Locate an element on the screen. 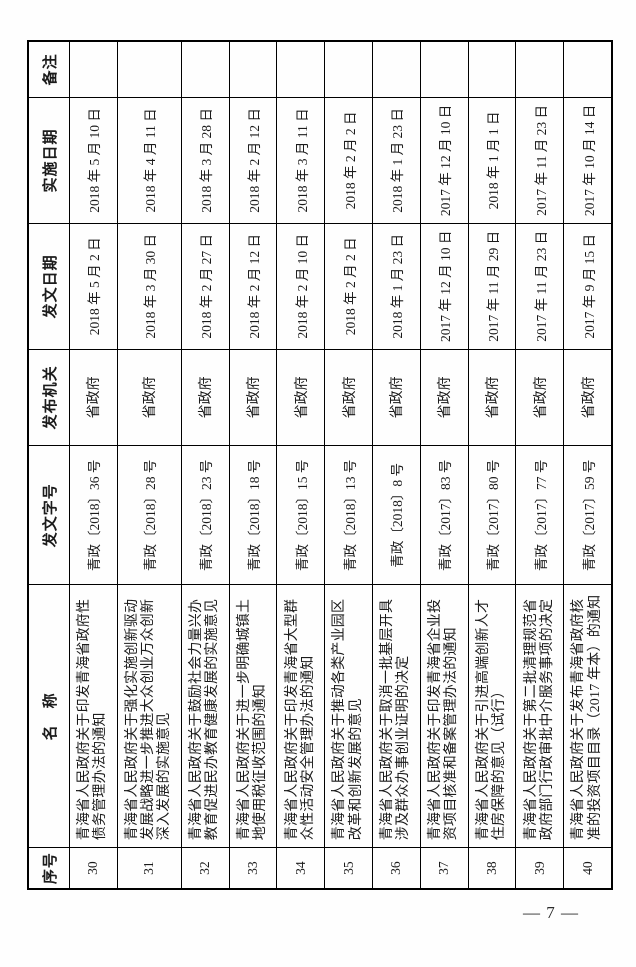 Image resolution: width=636 pixels, height=967 pixels. cell-name: 青海省人民政府关于取消一批基层开具涉及群众办事创业证明的决定 is located at coordinates (397, 716).